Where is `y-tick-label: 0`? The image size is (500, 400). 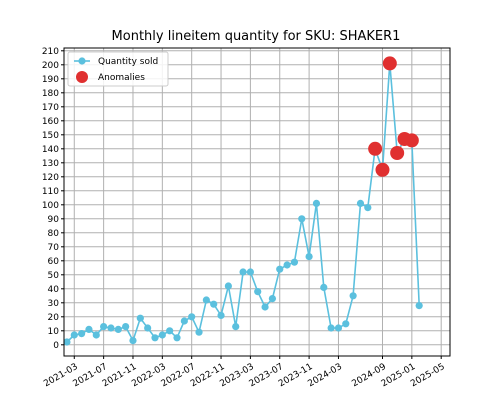
y-tick-label: 0 is located at coordinates (56, 346).